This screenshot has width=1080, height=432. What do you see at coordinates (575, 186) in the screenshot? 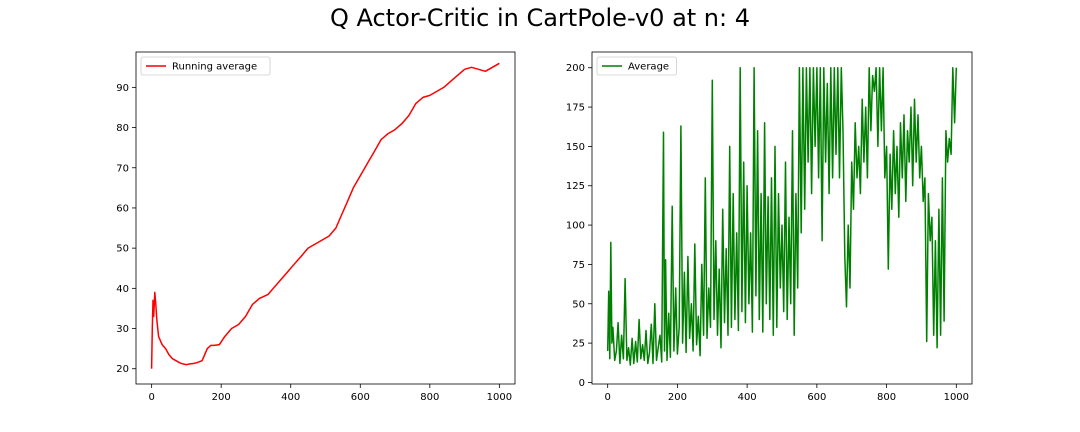
I see `y-tick-label: 125` at bounding box center [575, 186].